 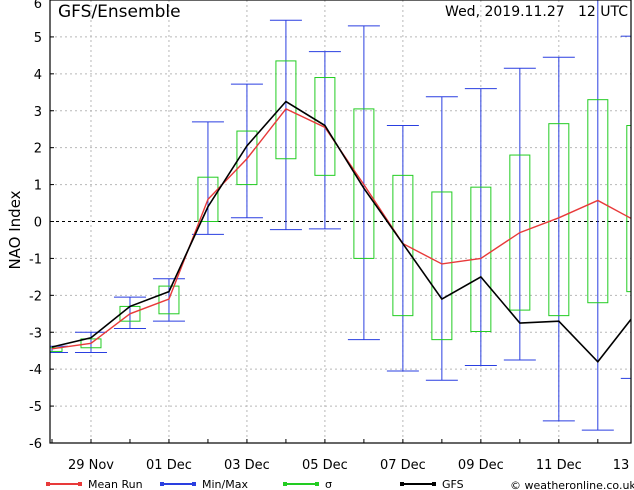 I want to click on legend-label: Mean Run, so click(x=115, y=484).